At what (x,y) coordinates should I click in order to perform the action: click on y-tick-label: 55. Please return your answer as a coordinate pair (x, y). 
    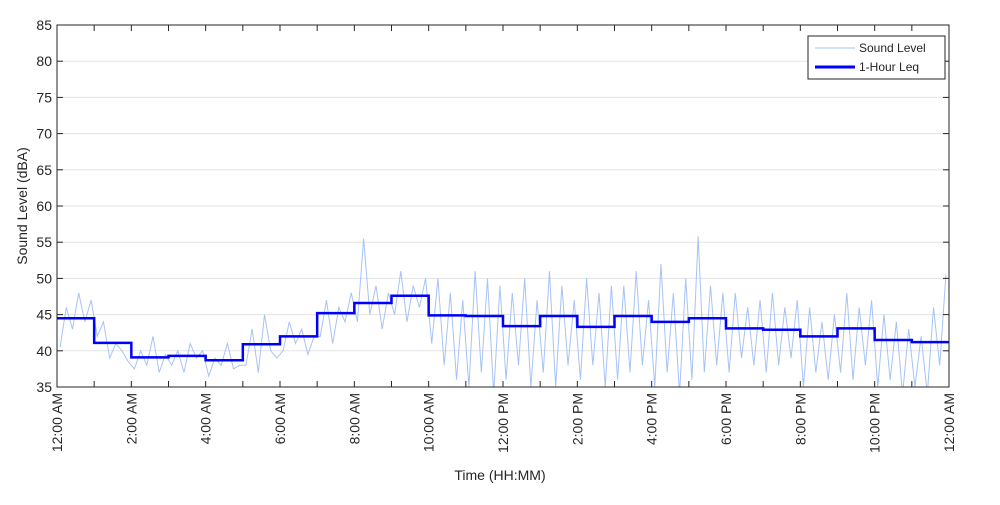
    Looking at the image, I should click on (44, 242).